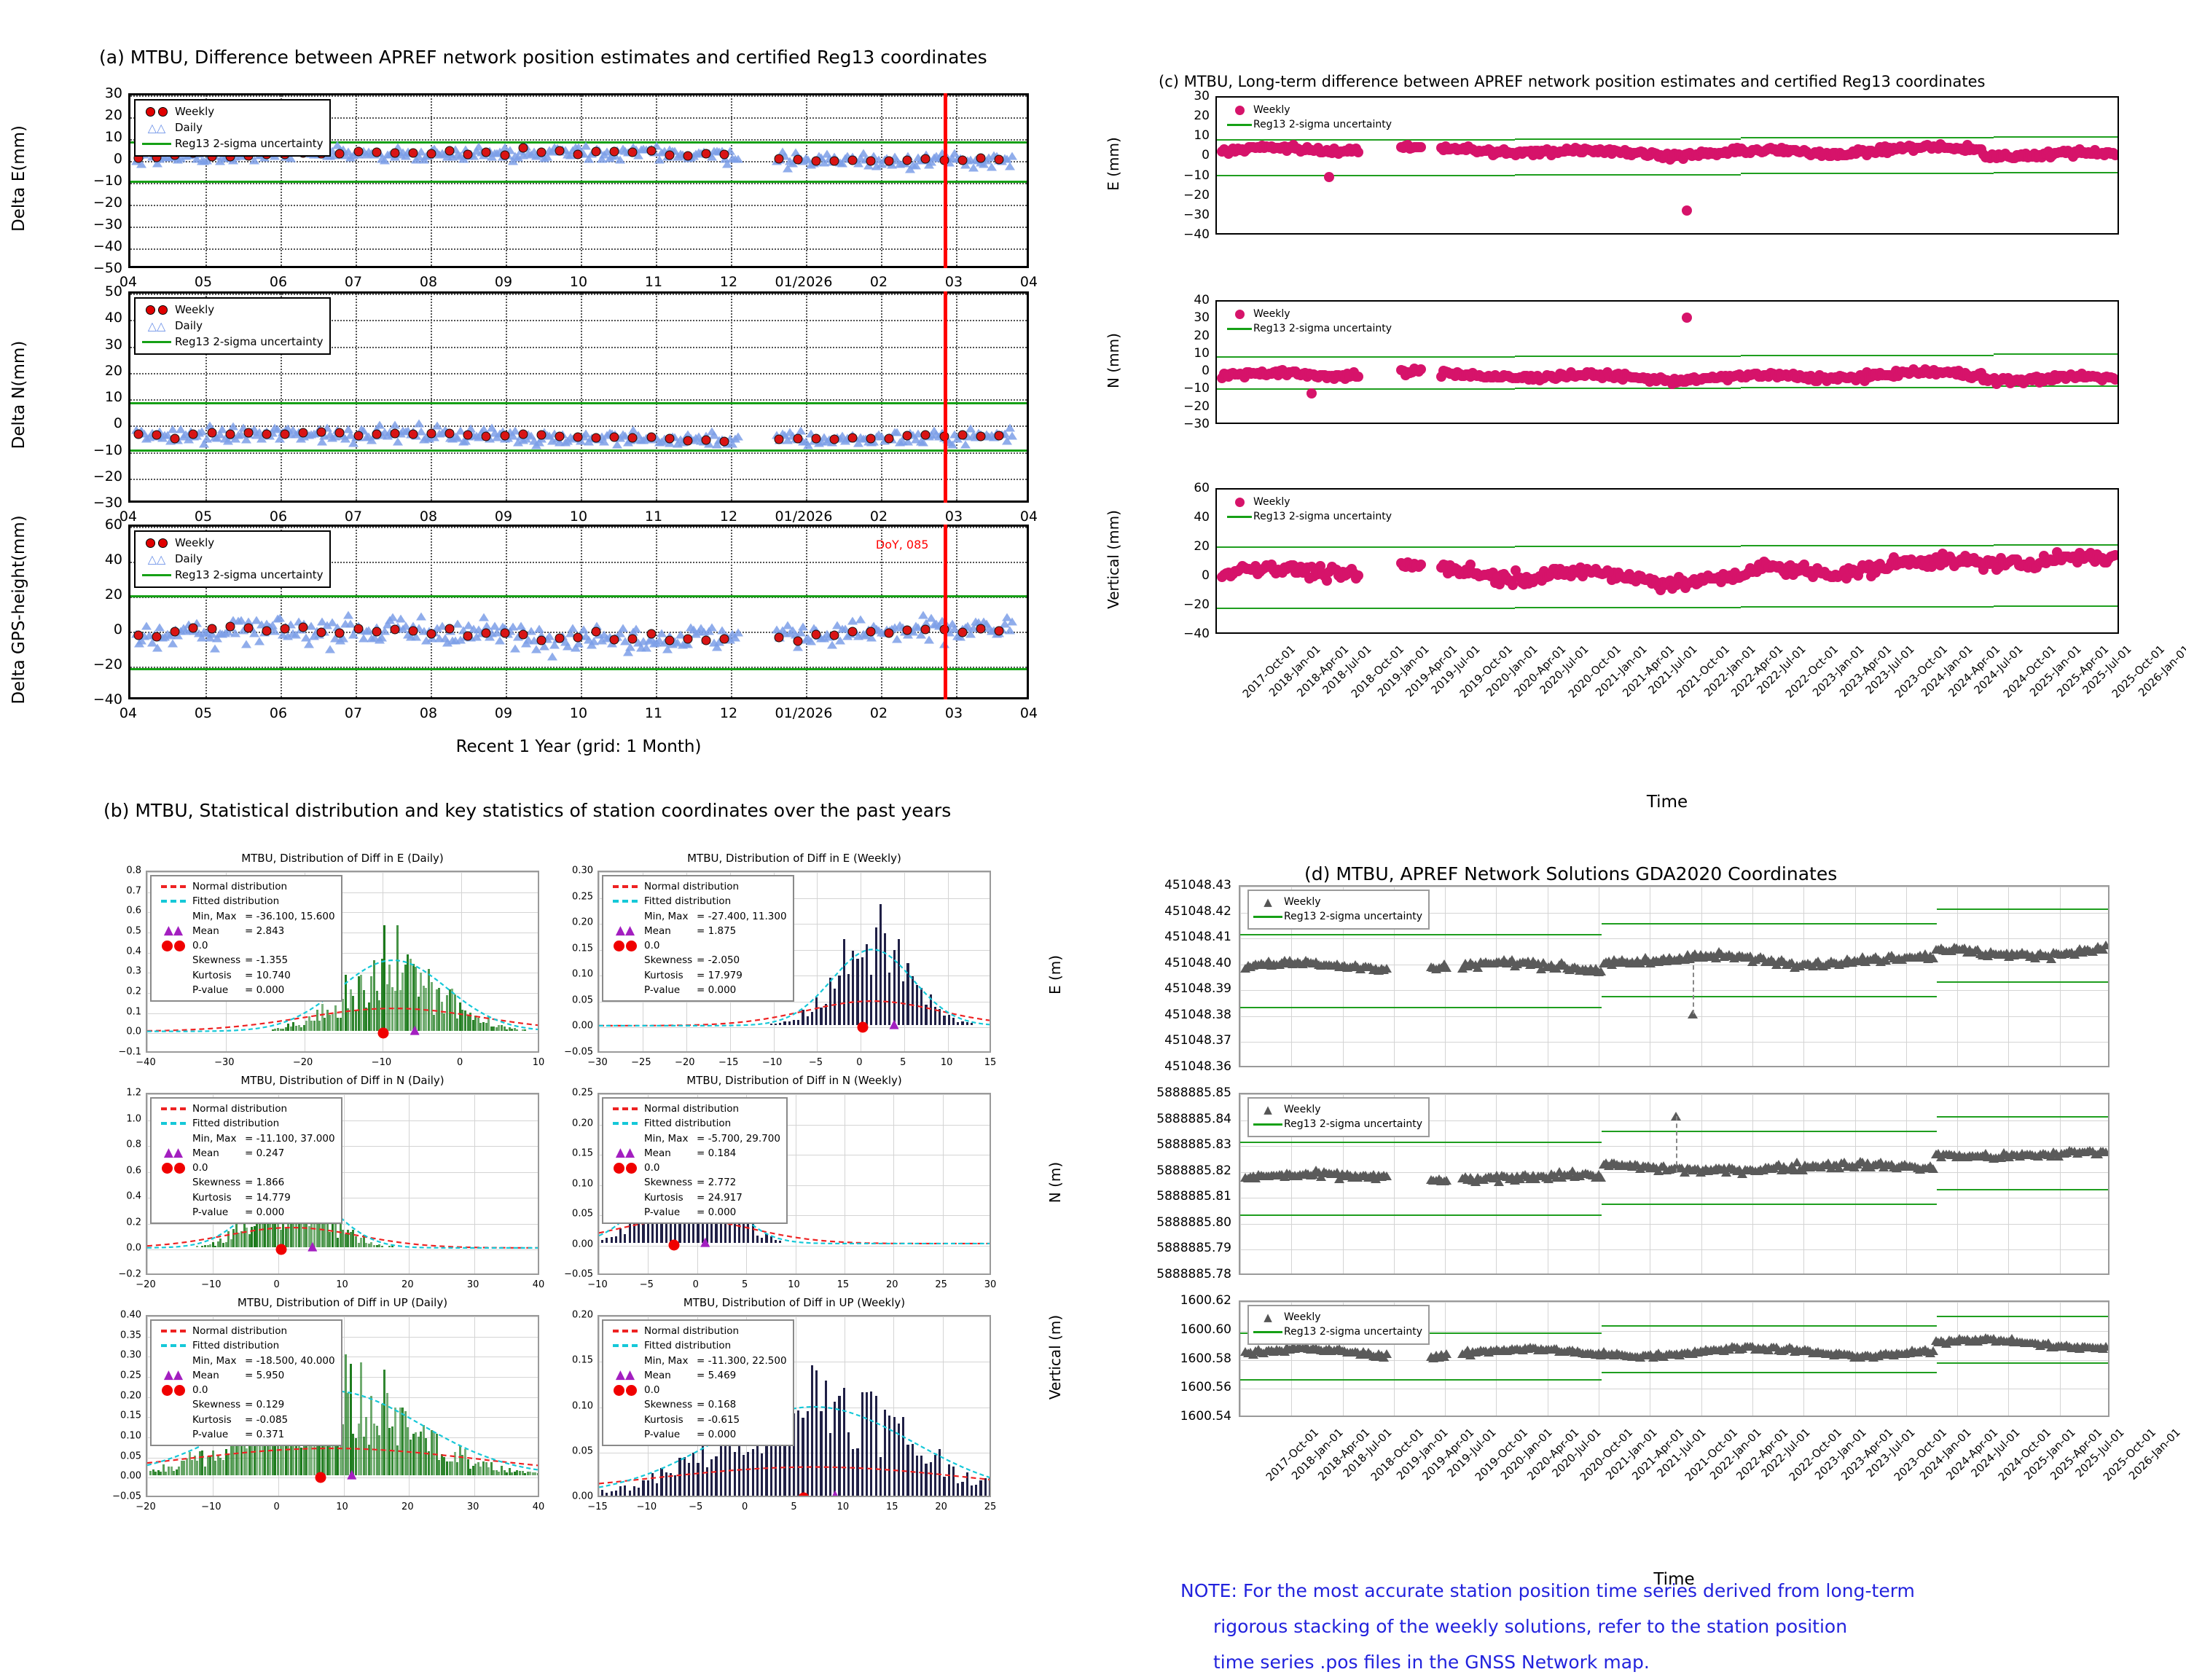 The width and height of the screenshot is (2186, 1680). Describe the element at coordinates (303, 1062) in the screenshot. I see `x-tick-label: −20` at that location.